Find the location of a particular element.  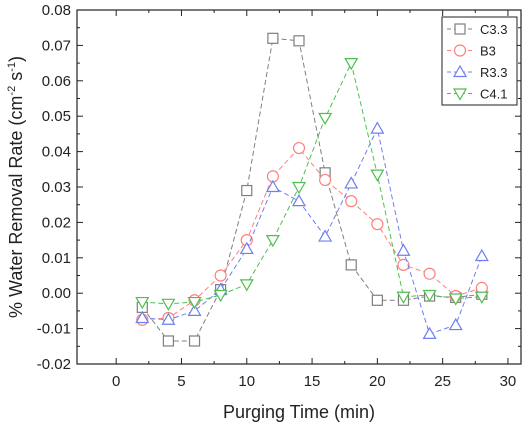

legend-label: C4.1 is located at coordinates (493, 94).